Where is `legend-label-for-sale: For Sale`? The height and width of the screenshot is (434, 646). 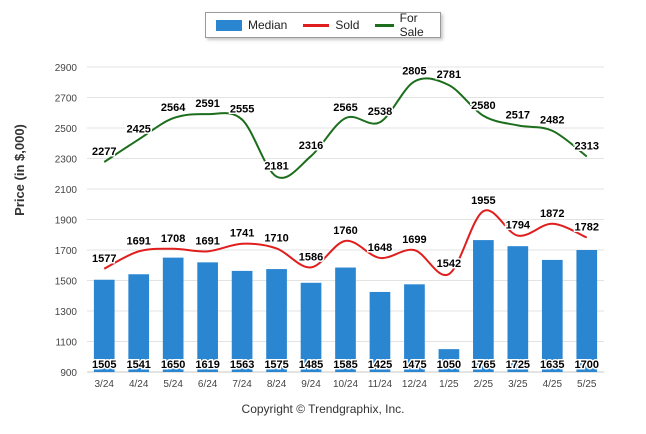 legend-label-for-sale: For Sale is located at coordinates (411, 25).